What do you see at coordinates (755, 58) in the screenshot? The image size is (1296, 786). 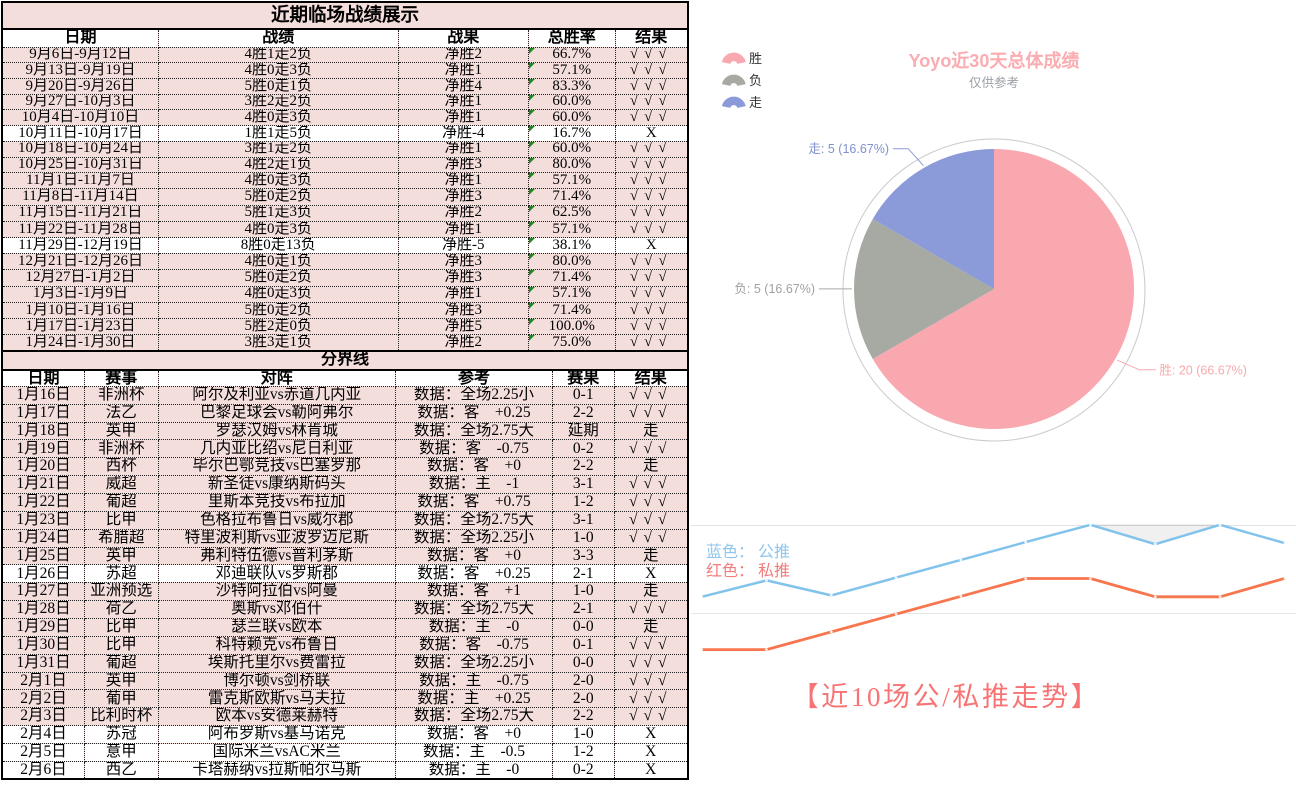 I see `svg-text: 胜` at bounding box center [755, 58].